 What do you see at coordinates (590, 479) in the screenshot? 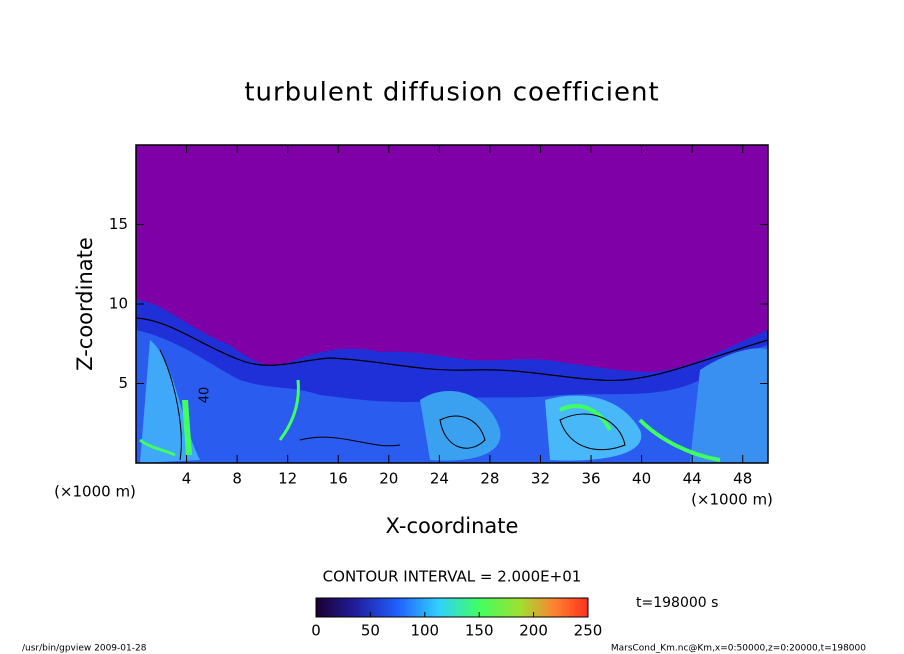
I see `x-tick-label: 36` at bounding box center [590, 479].